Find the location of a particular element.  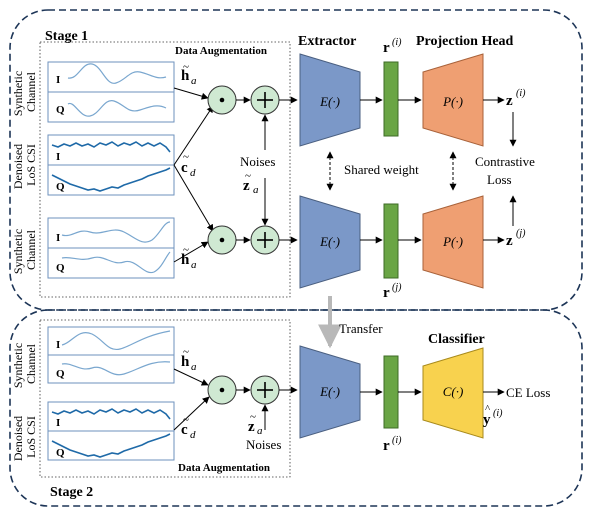

add-op-top is located at coordinates (265, 100).